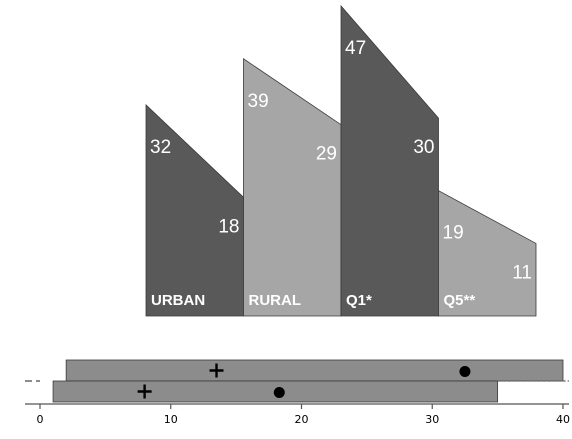  What do you see at coordinates (563, 419) in the screenshot?
I see `x-tick-label: 40` at bounding box center [563, 419].